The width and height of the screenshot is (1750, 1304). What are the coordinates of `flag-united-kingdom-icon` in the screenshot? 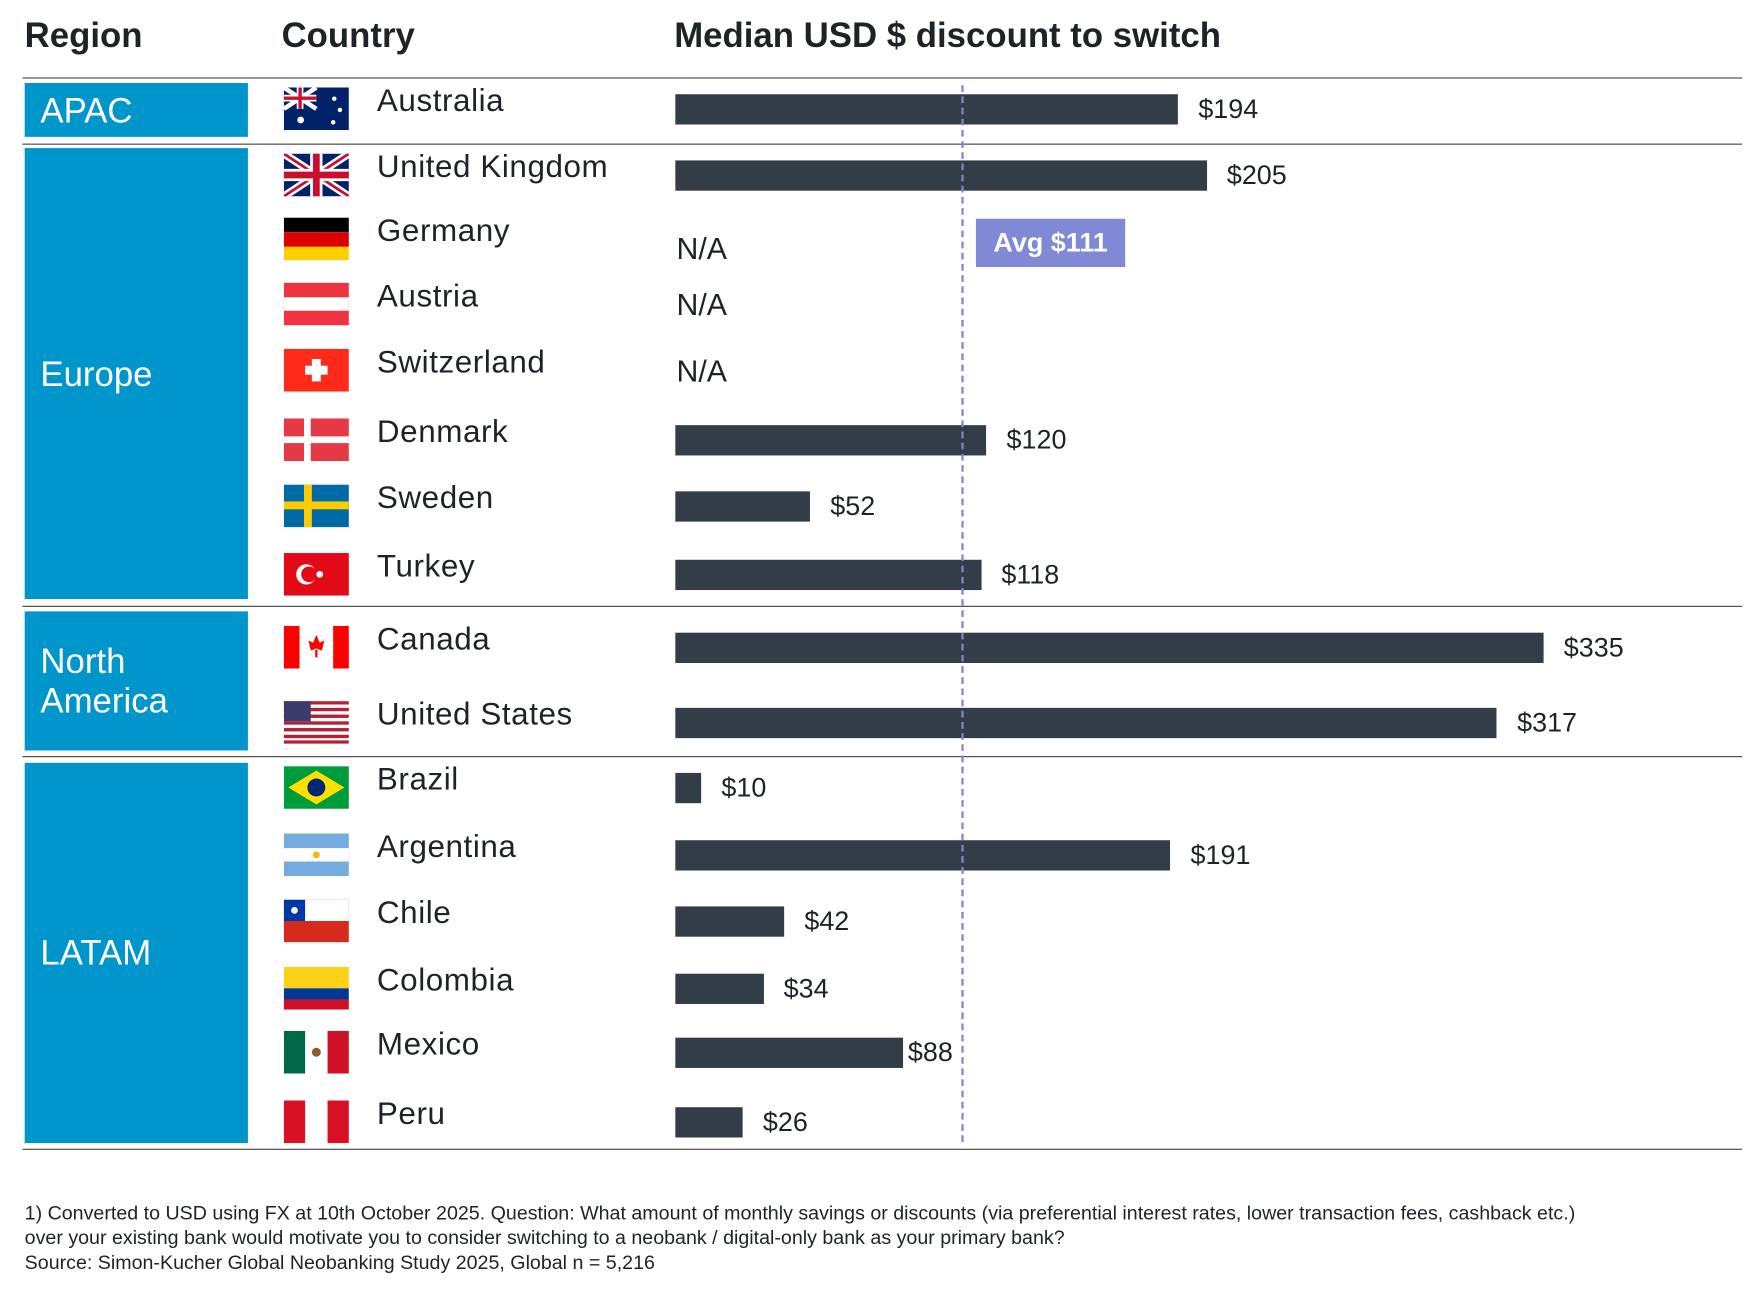 It's located at (316, 175).